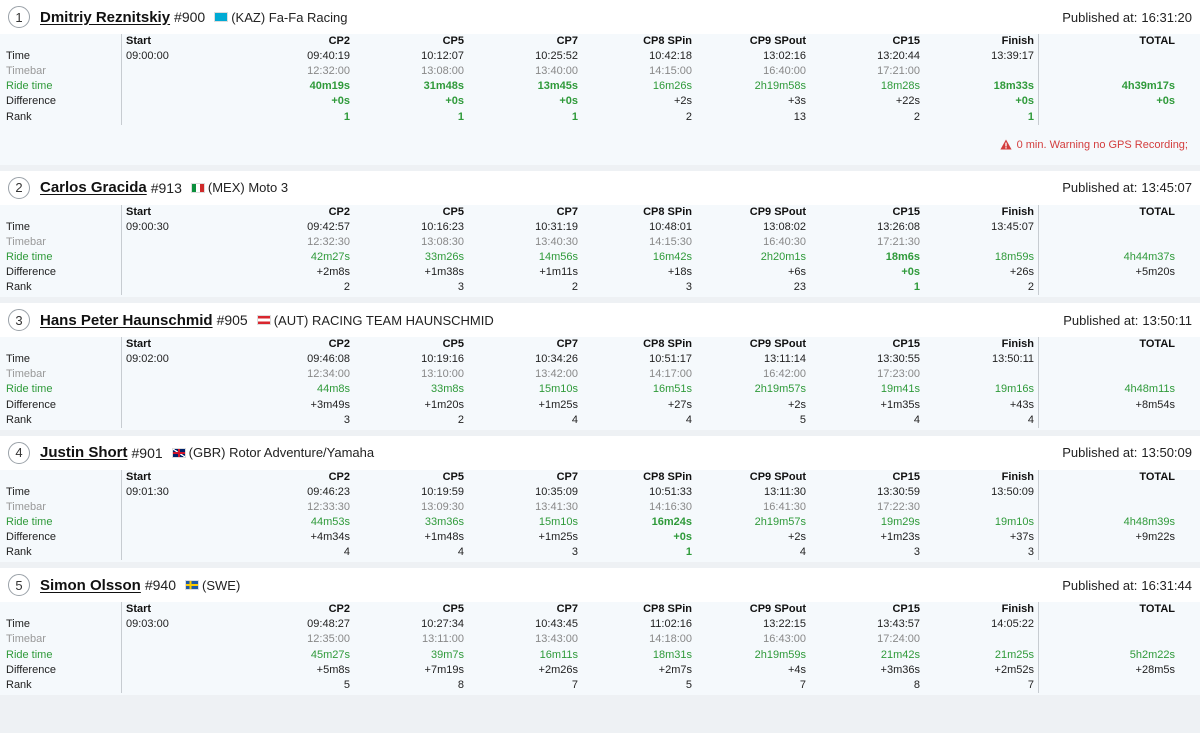 The width and height of the screenshot is (1200, 733). What do you see at coordinates (784, 56) in the screenshot?
I see `timing-cell: 13:02:16` at bounding box center [784, 56].